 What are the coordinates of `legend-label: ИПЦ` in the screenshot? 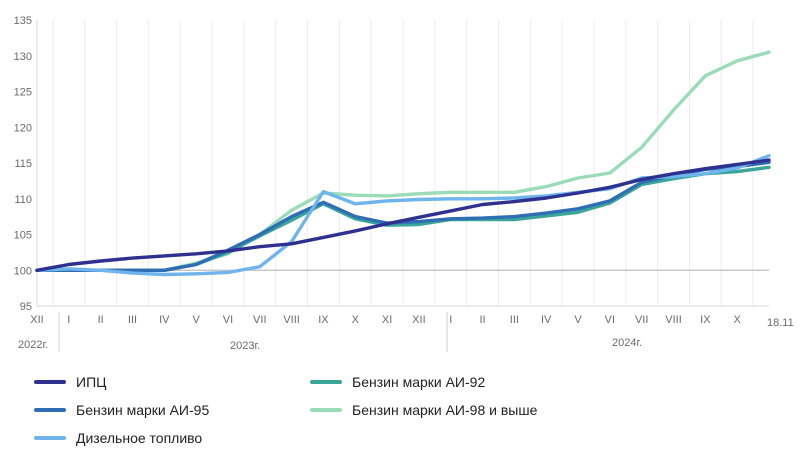 It's located at (91, 382).